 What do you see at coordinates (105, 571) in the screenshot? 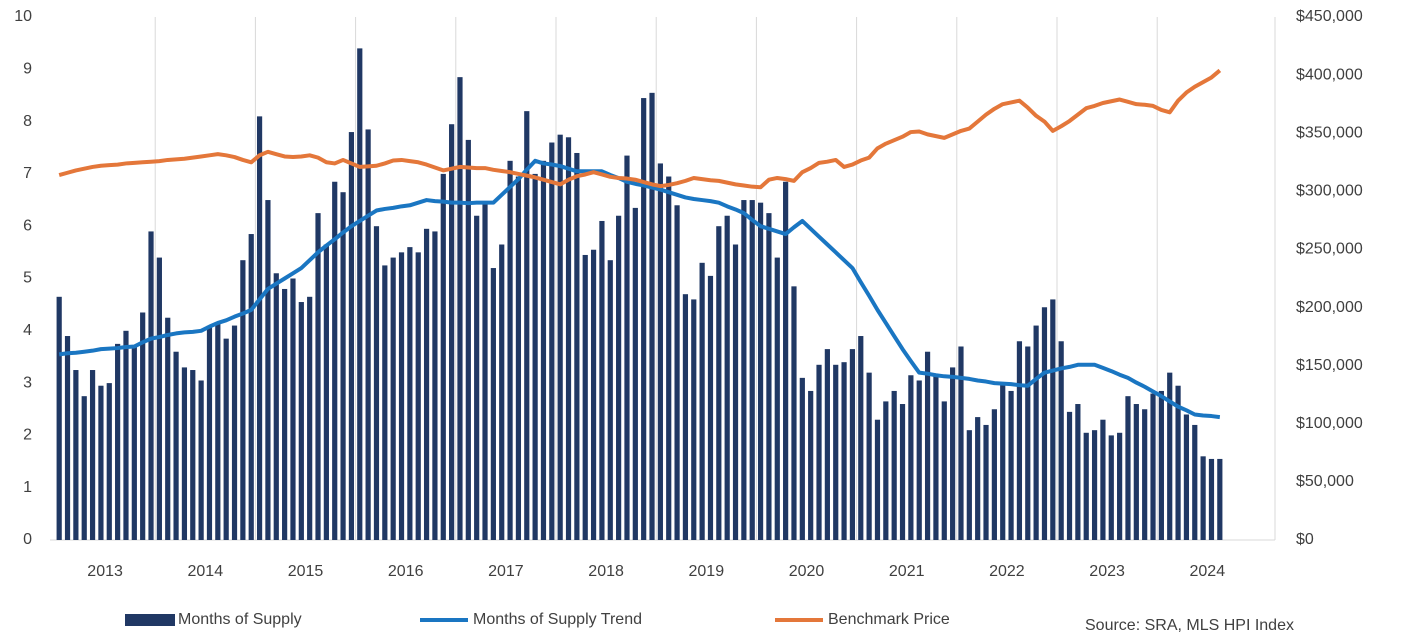
I see `x-tick-label: 2013` at bounding box center [105, 571].